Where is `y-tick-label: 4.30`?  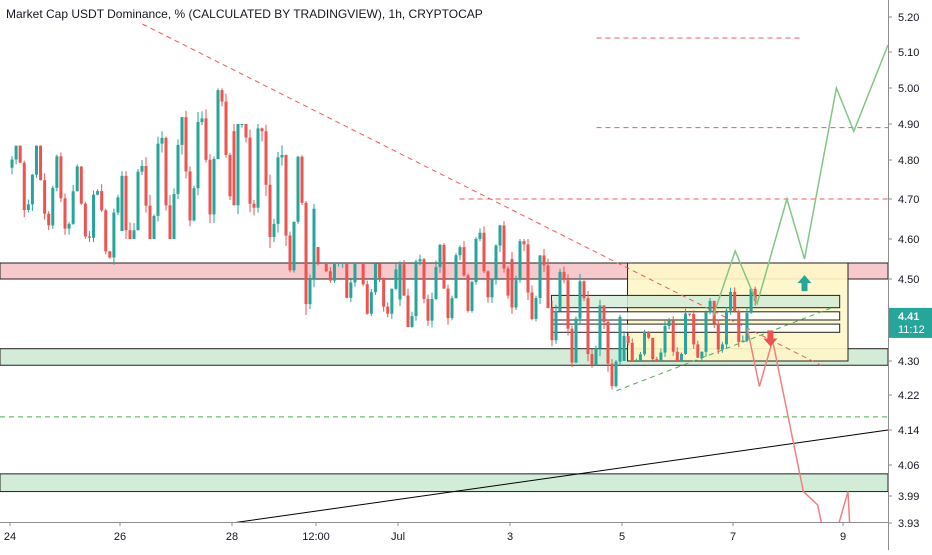
y-tick-label: 4.30 is located at coordinates (908, 362).